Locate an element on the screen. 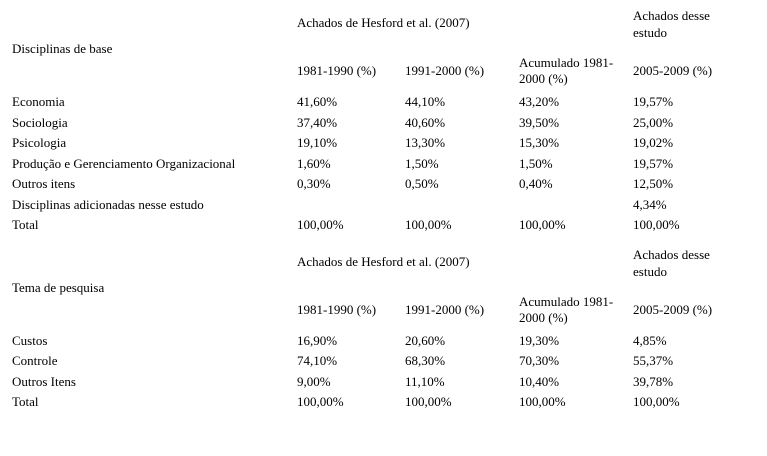 This screenshot has width=767, height=456. row-label: Outros Itens is located at coordinates (44, 381).